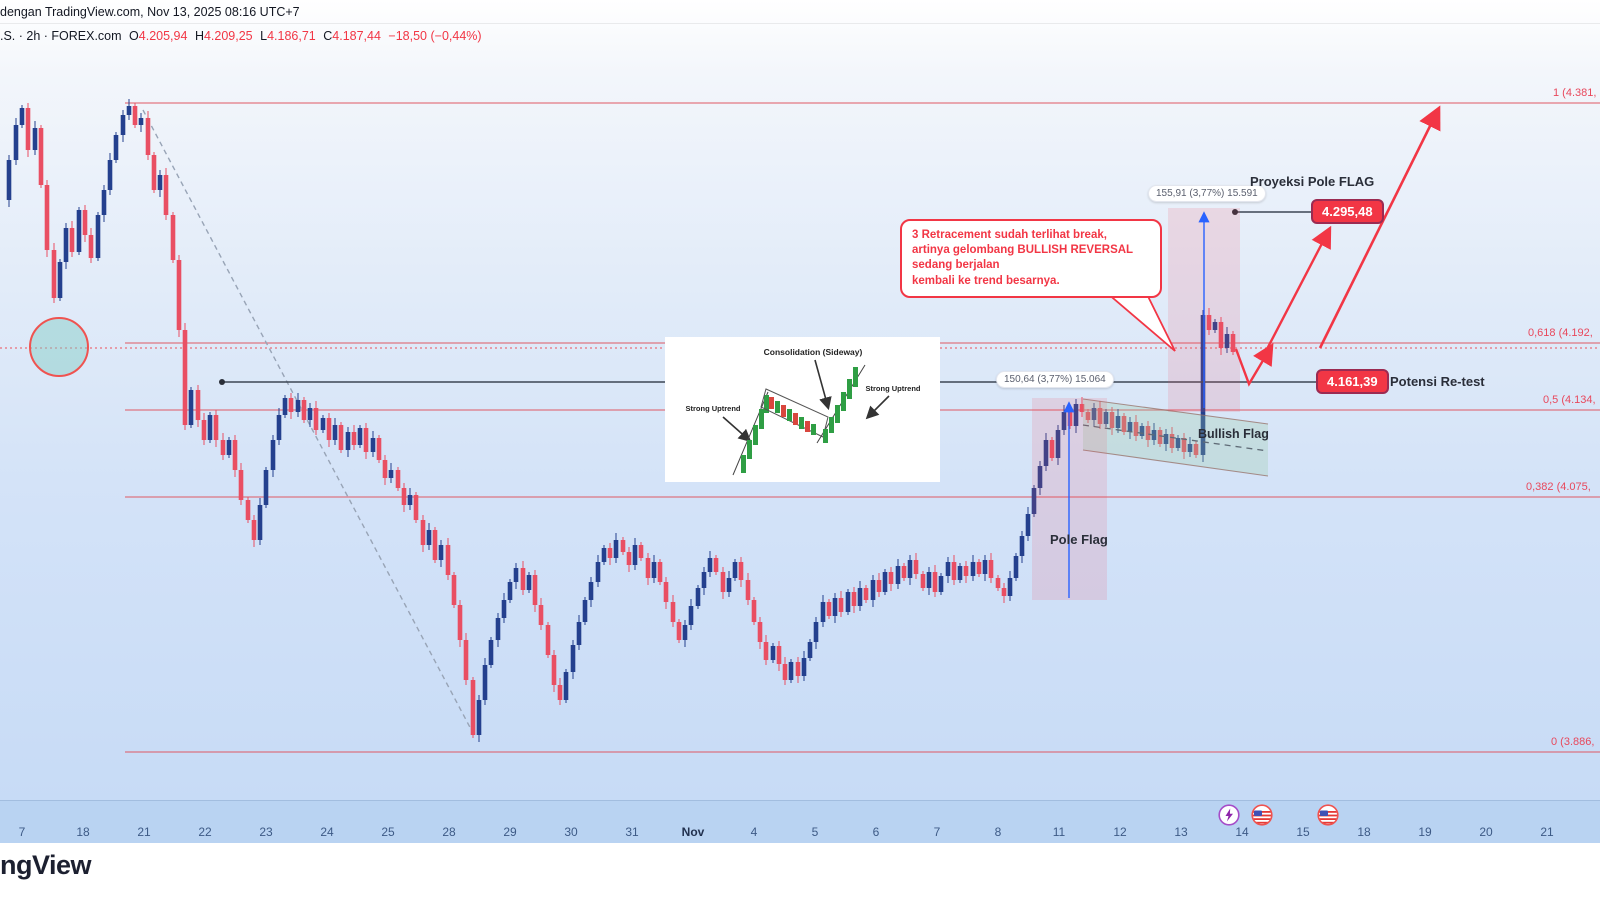 This screenshot has width=1600, height=900. What do you see at coordinates (893, 388) in the screenshot?
I see `inset-right-uptrend-label: Strong Uptrend` at bounding box center [893, 388].